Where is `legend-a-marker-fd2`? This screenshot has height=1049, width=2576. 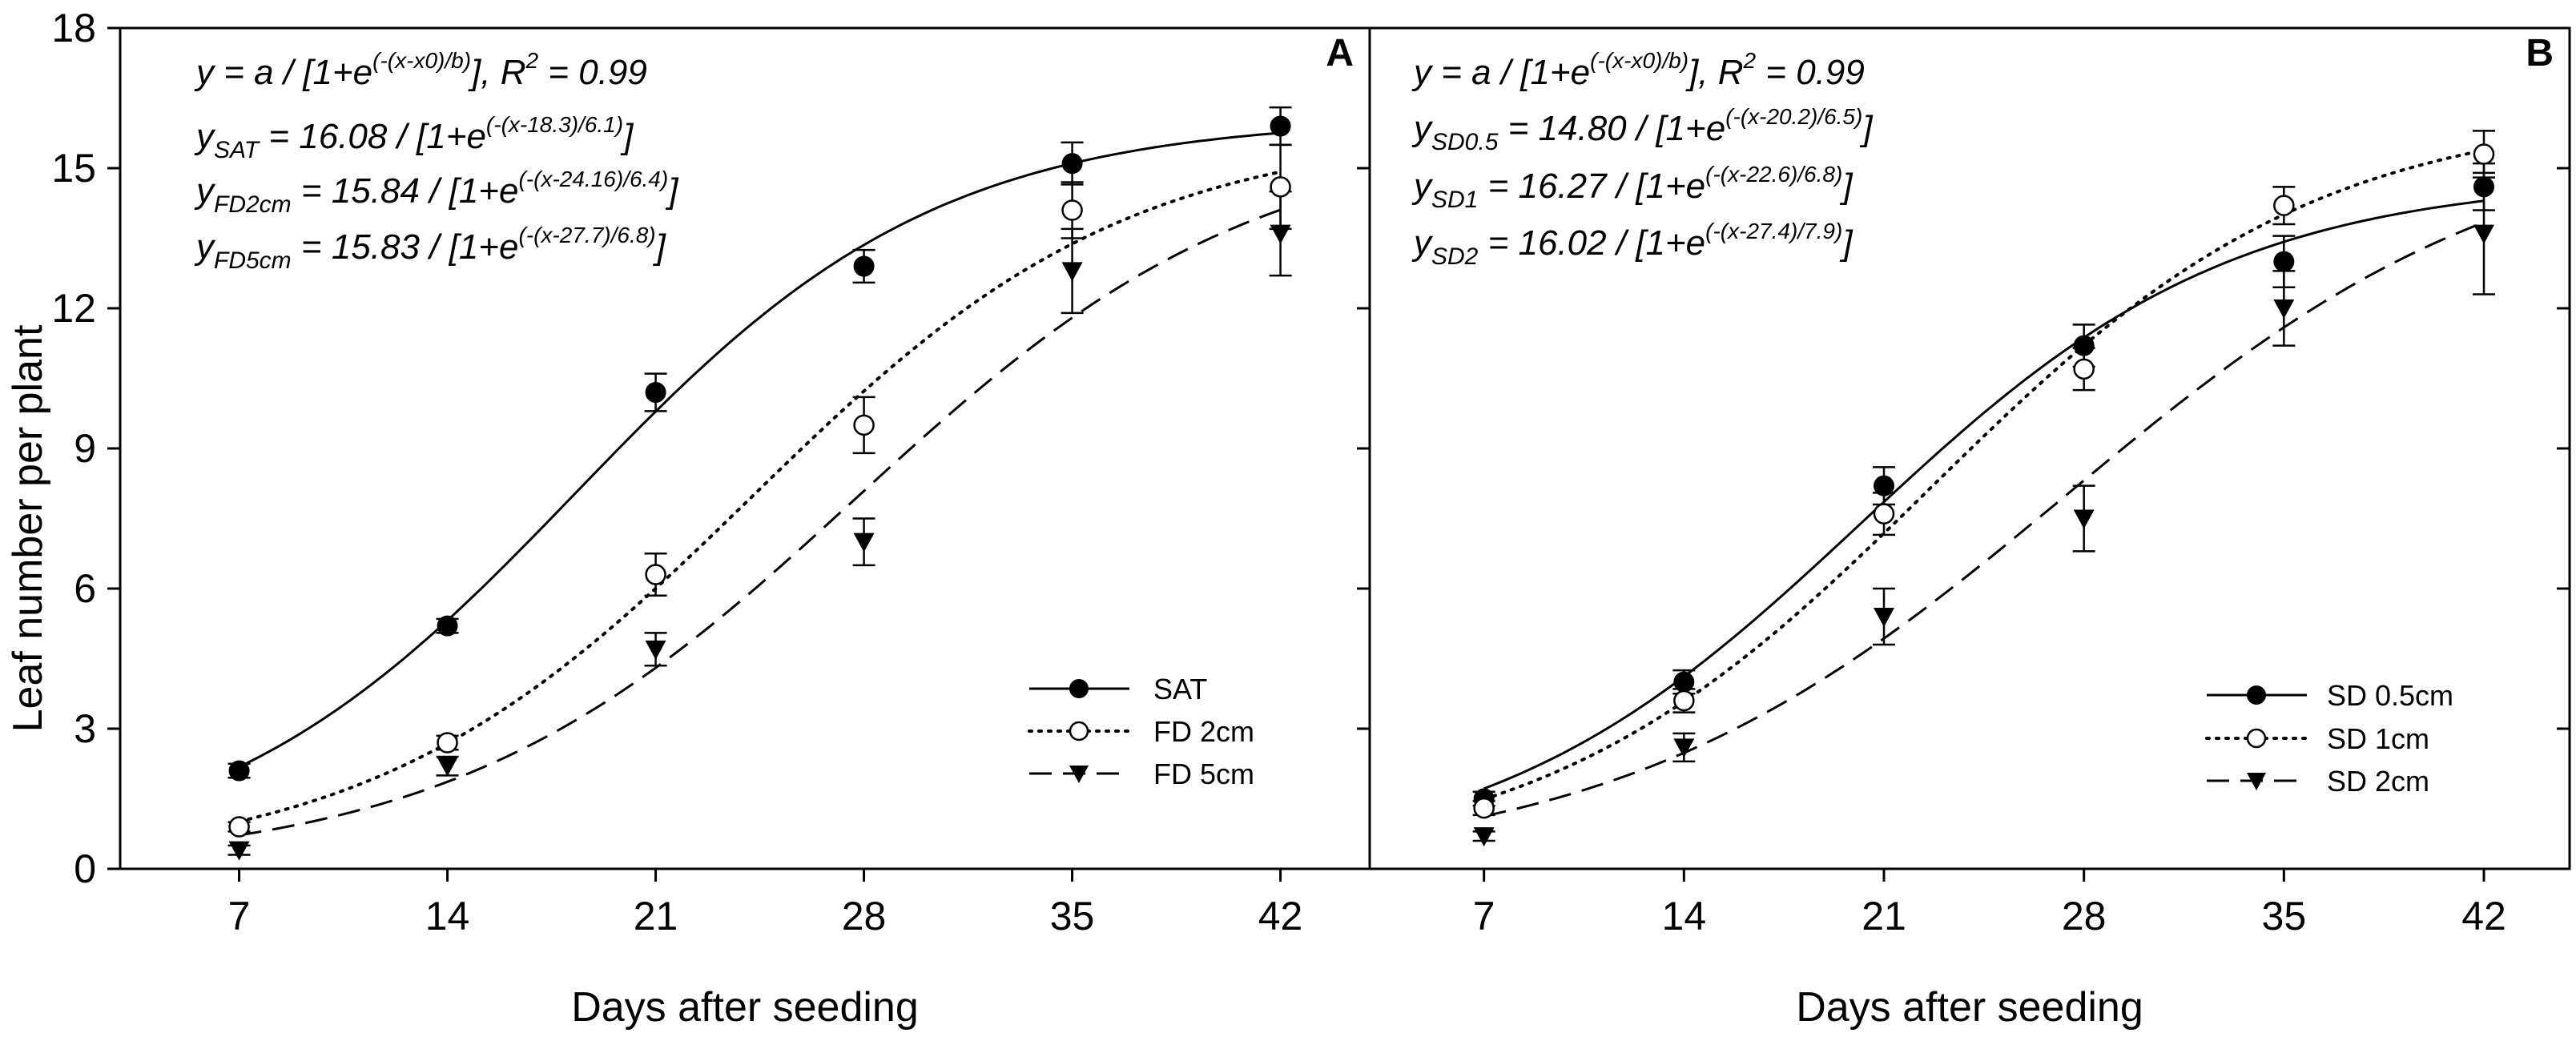 legend-a-marker-fd2 is located at coordinates (1079, 731).